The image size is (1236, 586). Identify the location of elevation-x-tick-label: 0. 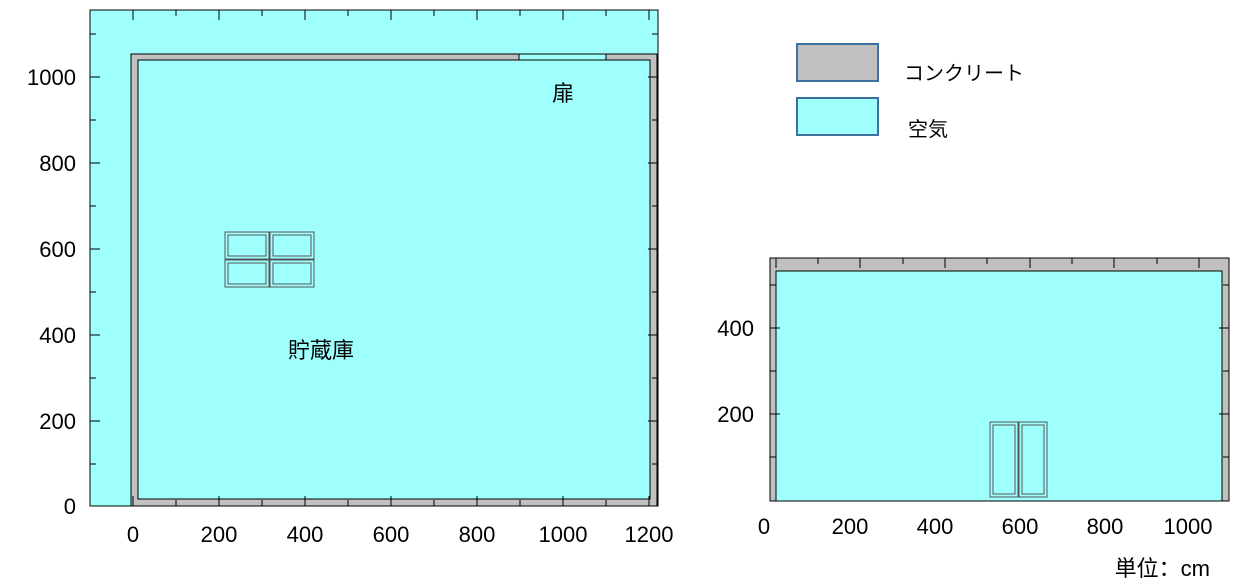
(764, 526).